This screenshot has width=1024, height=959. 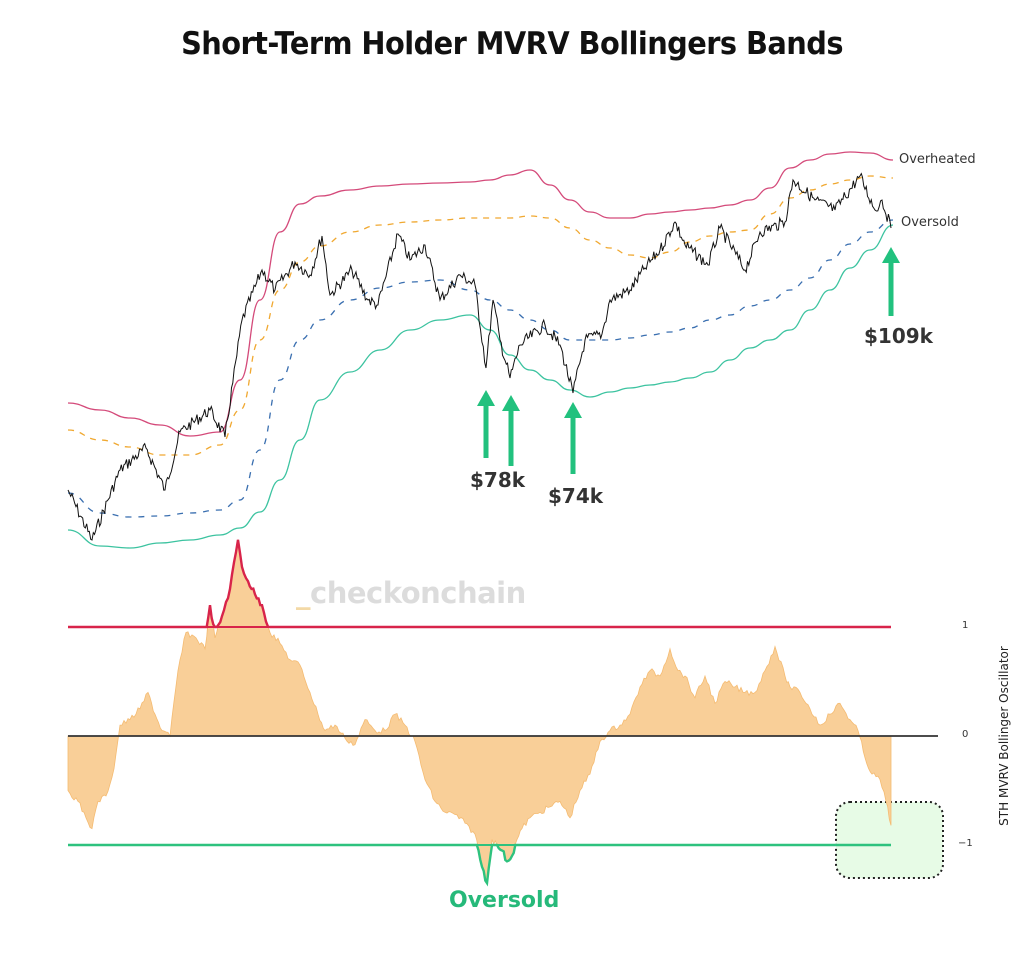 What do you see at coordinates (576, 496) in the screenshot?
I see `price-label-74k: $74k` at bounding box center [576, 496].